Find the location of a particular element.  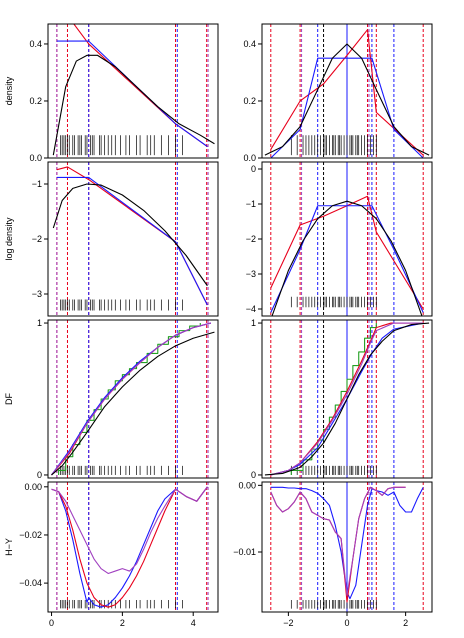

panel-hy-left: −0.04 −0.02 0.00 0 2 4 H−Y is located at coordinates (111, 554).